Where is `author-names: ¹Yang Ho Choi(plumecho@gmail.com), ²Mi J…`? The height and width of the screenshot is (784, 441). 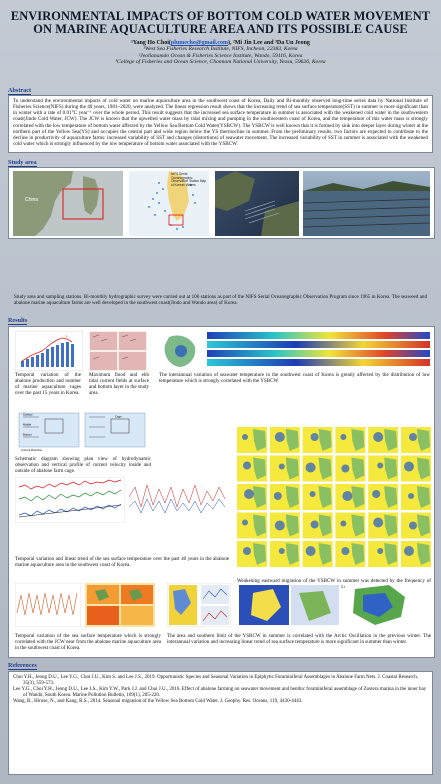
author-names: ¹Yang Ho Choi(plumecho@gmail.com), ²Mi J… is located at coordinates (220, 43).